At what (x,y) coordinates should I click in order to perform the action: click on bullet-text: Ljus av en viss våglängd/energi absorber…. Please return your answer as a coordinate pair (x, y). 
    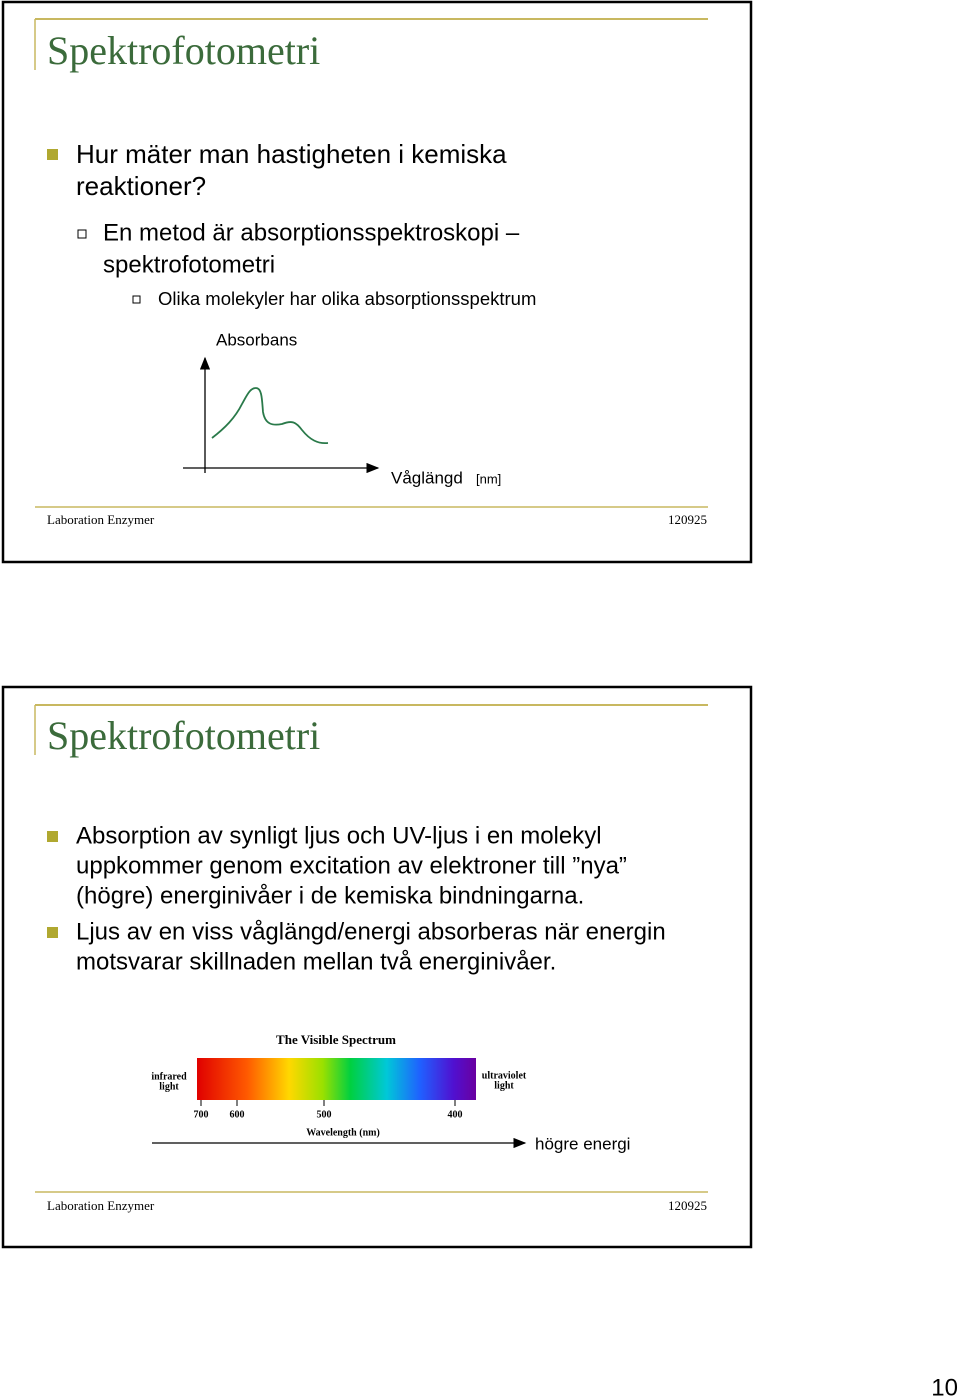
    Looking at the image, I should click on (371, 931).